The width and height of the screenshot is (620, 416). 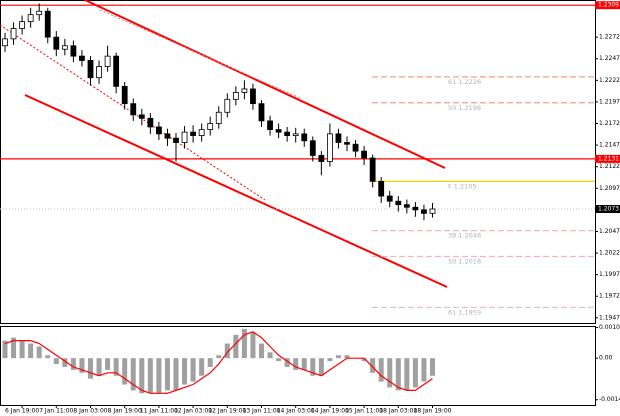 I want to click on x-tick-label: 14 Jan 19:00, so click(x=330, y=411).